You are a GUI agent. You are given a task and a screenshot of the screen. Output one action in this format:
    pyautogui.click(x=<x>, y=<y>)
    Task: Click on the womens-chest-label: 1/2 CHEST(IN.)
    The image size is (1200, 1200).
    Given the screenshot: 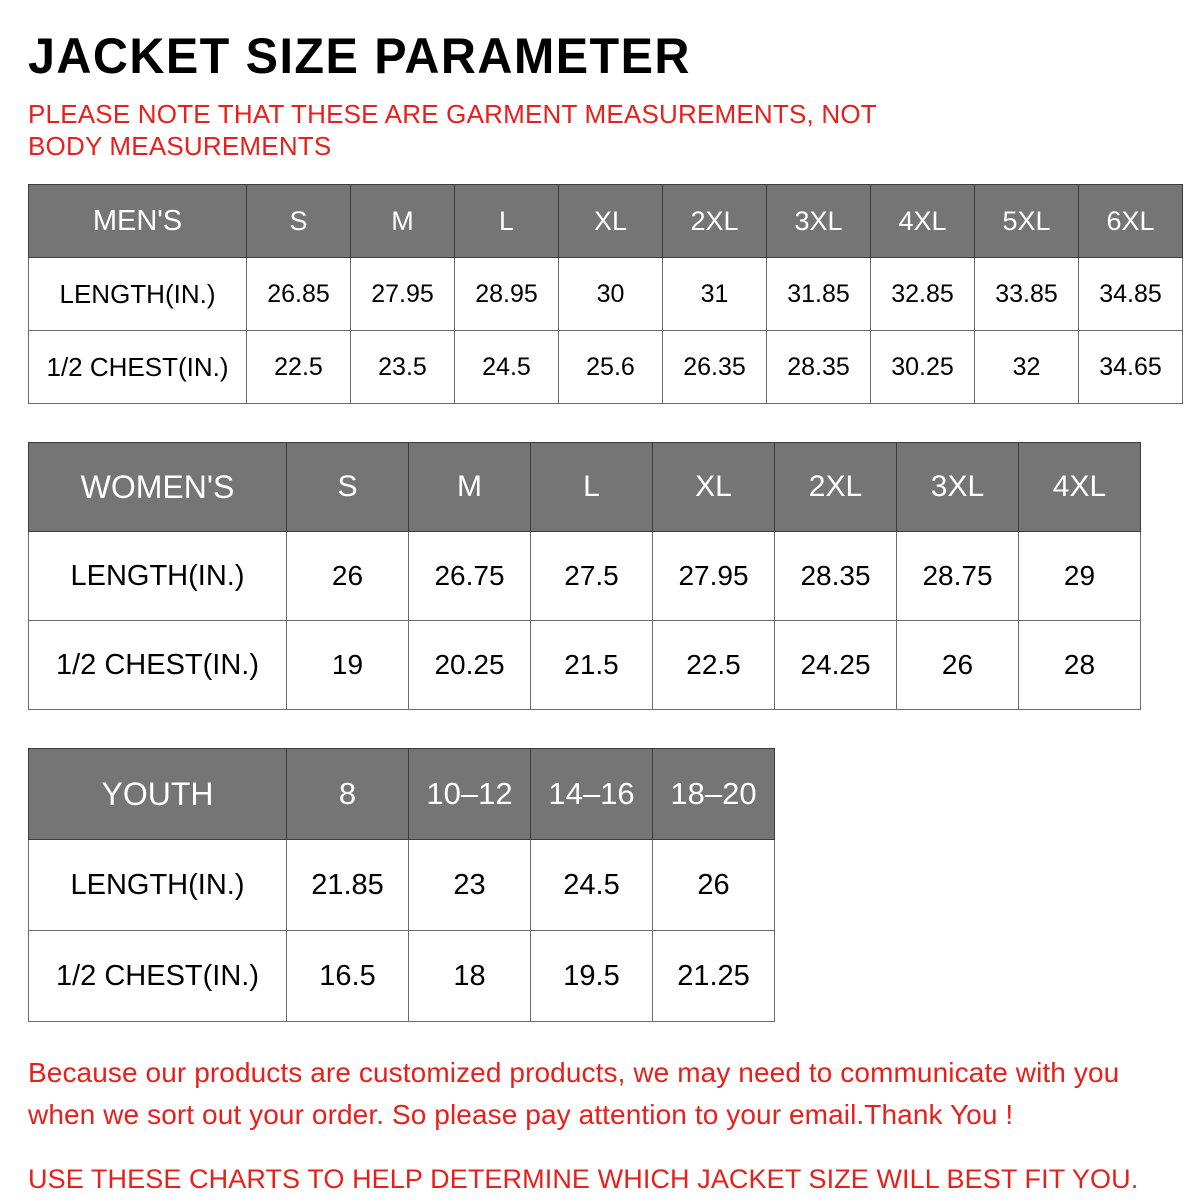 What is the action you would take?
    pyautogui.click(x=157, y=665)
    